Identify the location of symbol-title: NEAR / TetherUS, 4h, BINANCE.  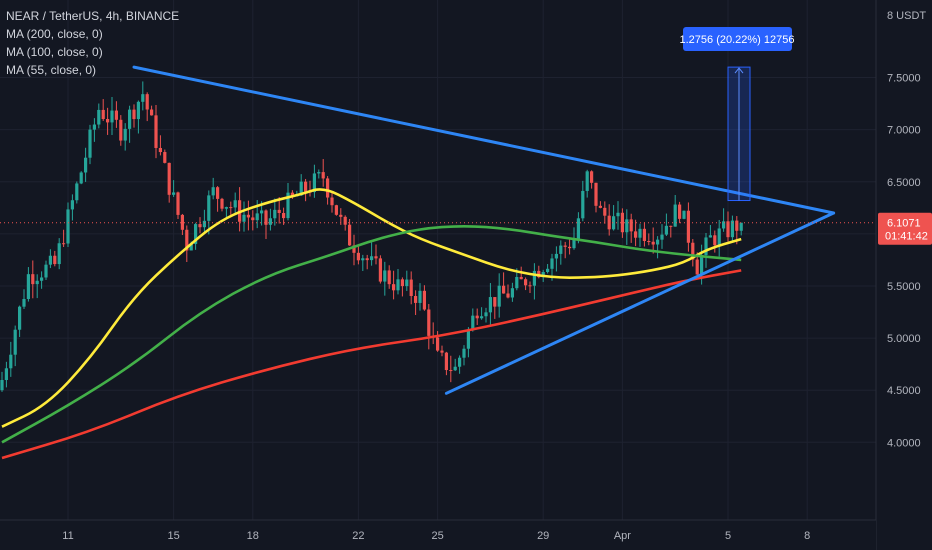
(93, 16).